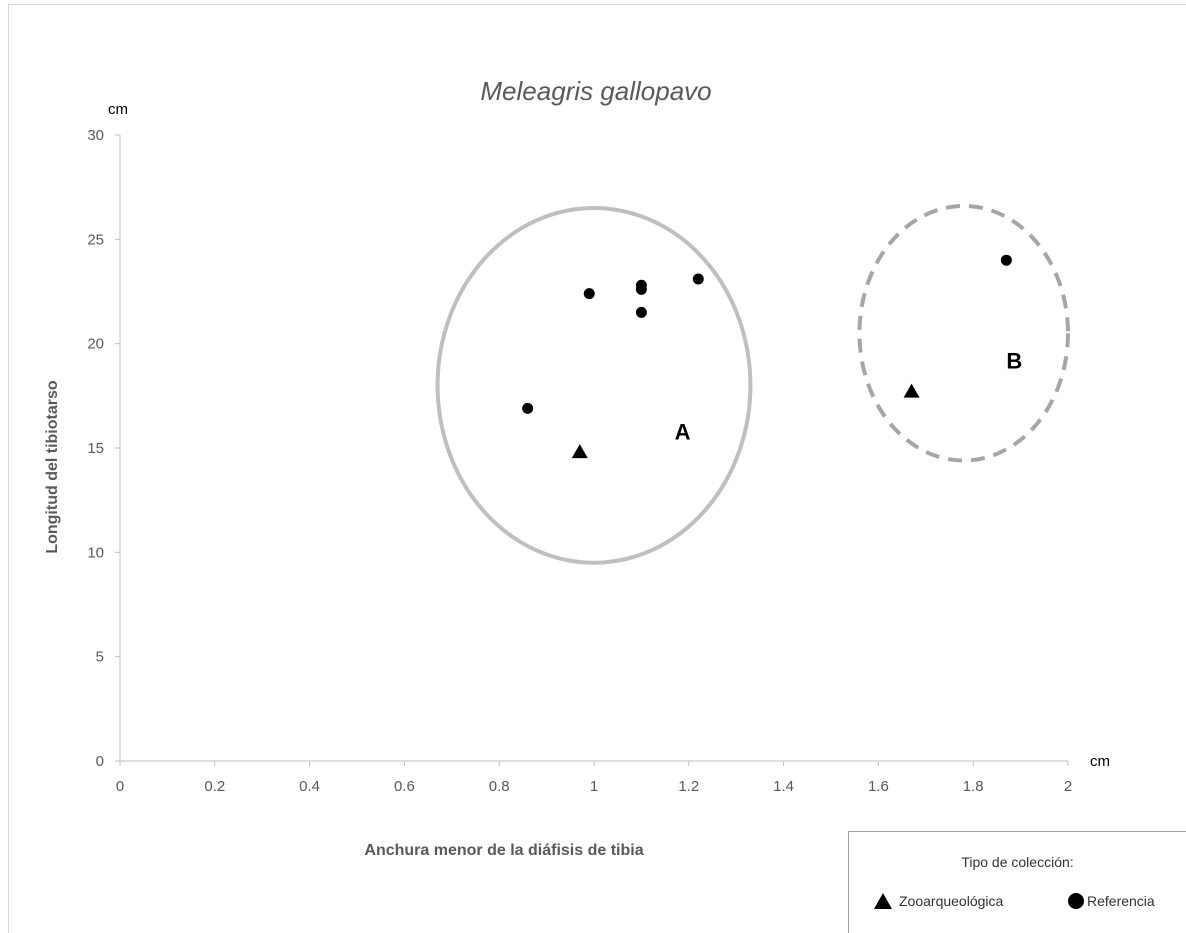 The image size is (1186, 933). Describe the element at coordinates (214, 786) in the screenshot. I see `x-tick-label: 0.2` at that location.